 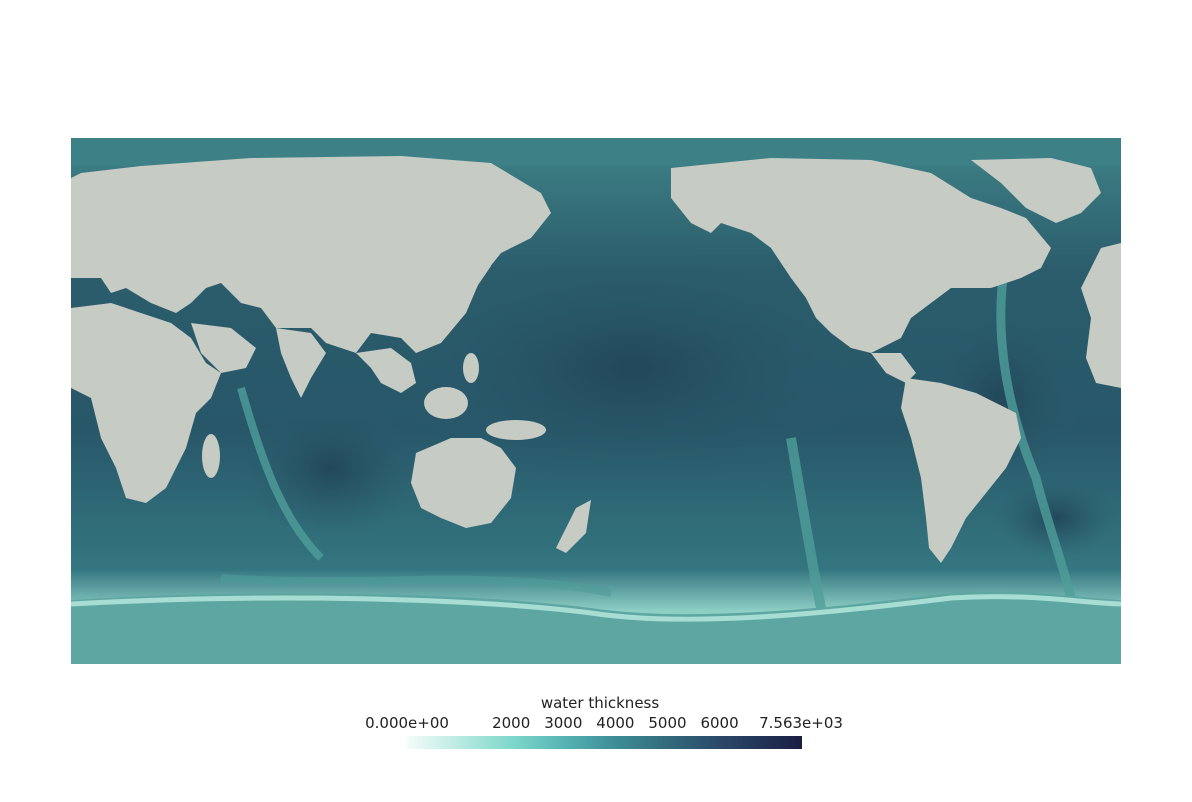 I want to click on mid-atlantic-ridge, so click(x=1036, y=428).